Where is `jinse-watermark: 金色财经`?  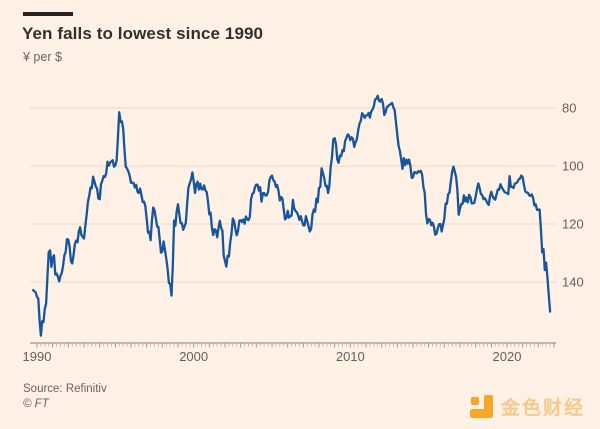 jinse-watermark: 金色财经 is located at coordinates (527, 406).